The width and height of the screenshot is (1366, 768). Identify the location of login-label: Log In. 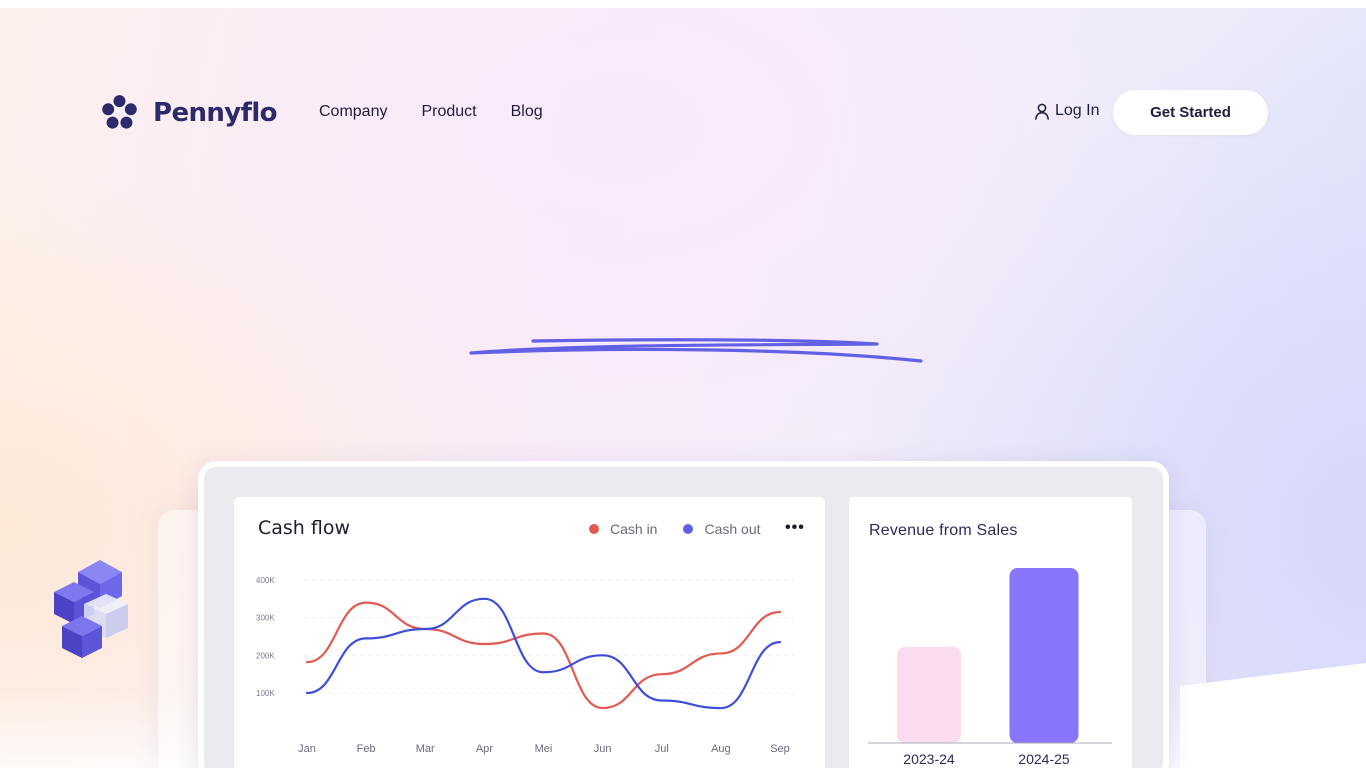
(1077, 110).